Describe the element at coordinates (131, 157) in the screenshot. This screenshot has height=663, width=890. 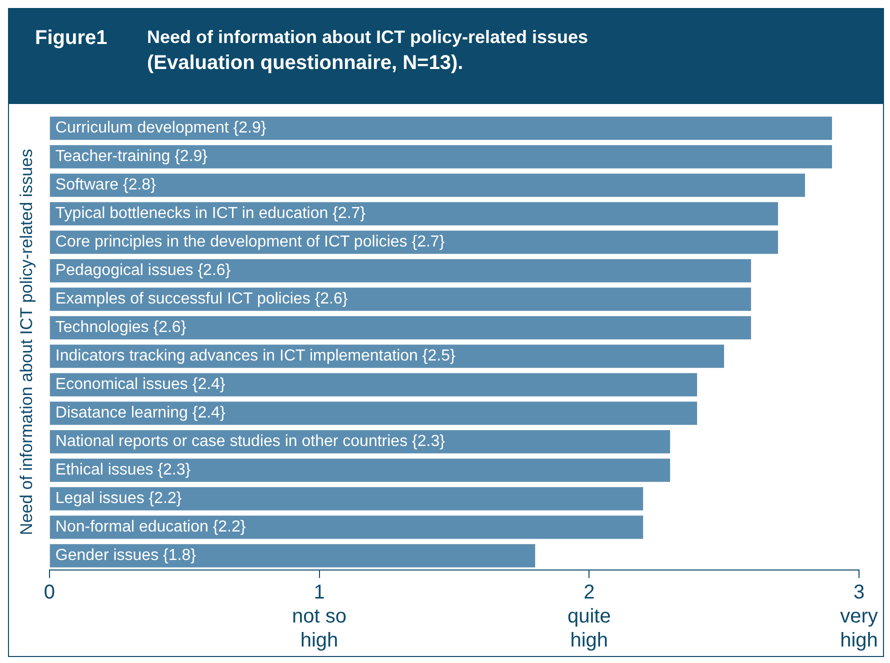
I see `y-tick-label: Teacher-training {2.9}` at that location.